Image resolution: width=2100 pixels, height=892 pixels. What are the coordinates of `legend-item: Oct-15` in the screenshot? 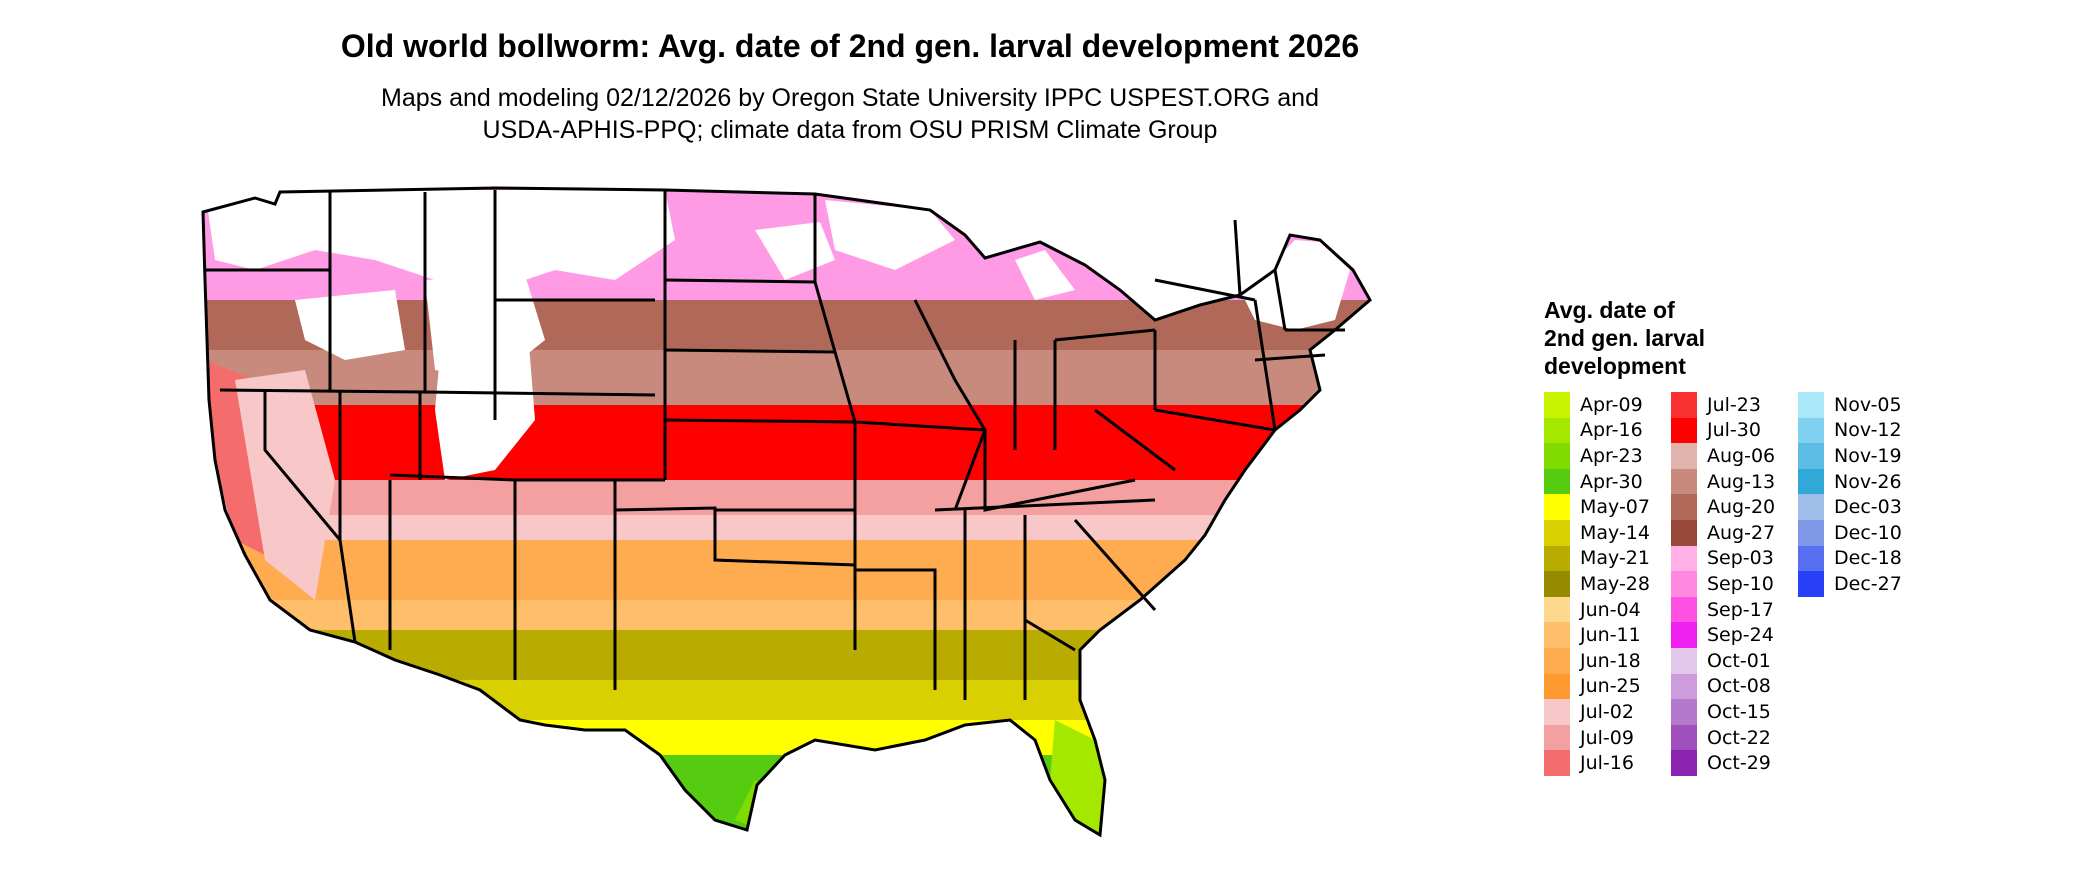 It's located at (1734, 712).